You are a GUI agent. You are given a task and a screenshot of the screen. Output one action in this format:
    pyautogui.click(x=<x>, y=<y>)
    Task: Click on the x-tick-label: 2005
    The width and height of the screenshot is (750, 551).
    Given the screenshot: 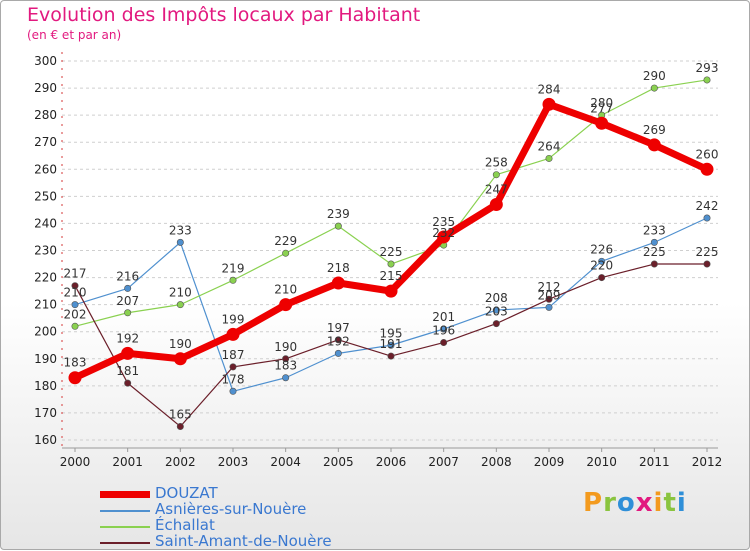 What is the action you would take?
    pyautogui.click(x=338, y=462)
    